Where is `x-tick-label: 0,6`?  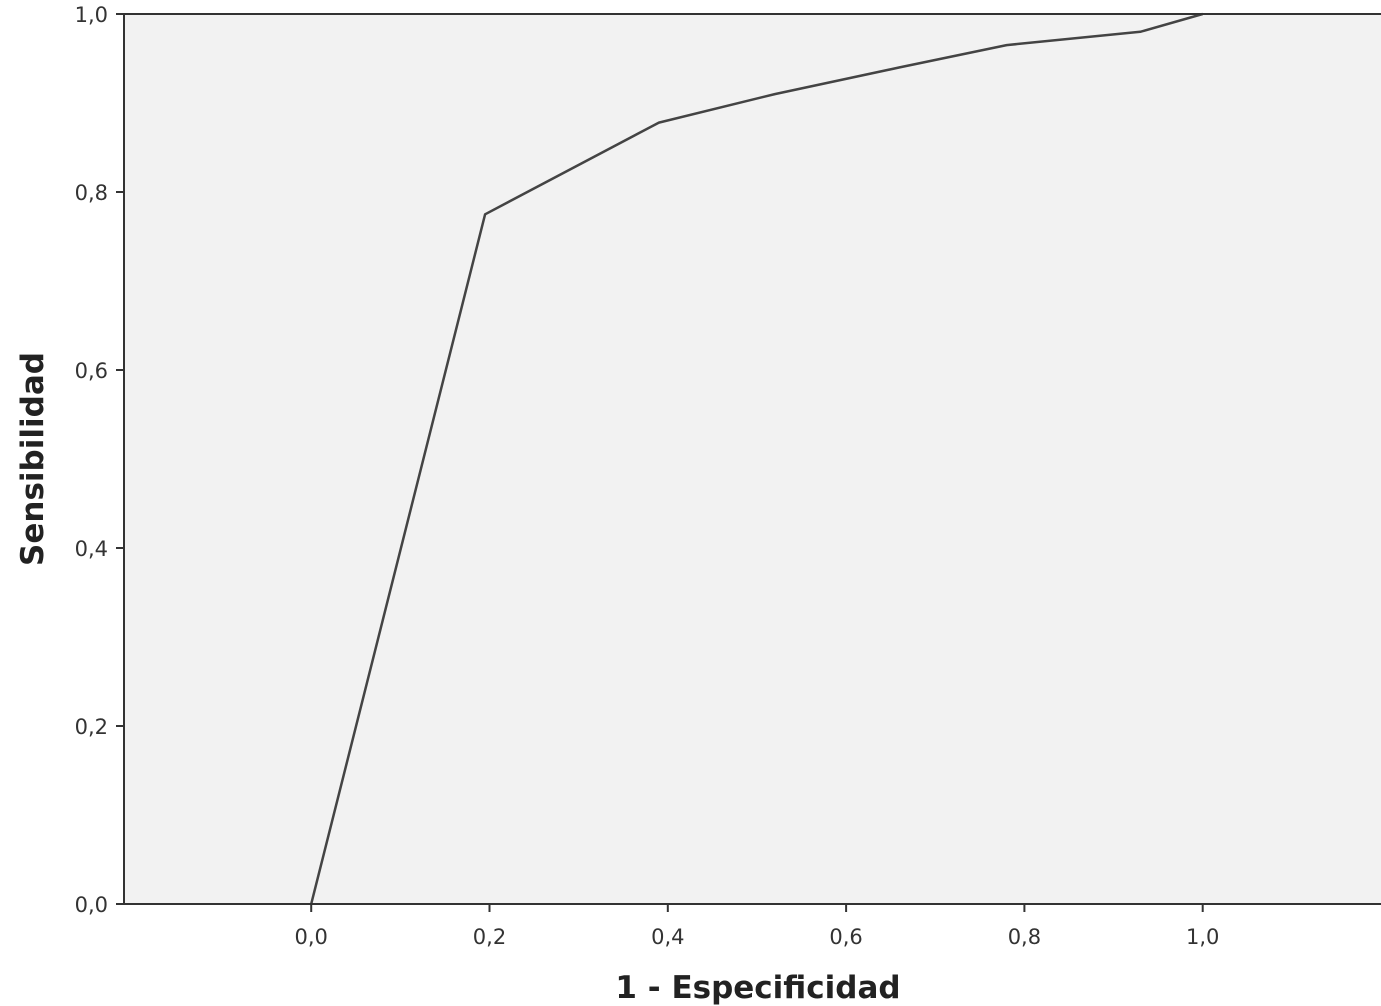
x-tick-label: 0,6 is located at coordinates (845, 937).